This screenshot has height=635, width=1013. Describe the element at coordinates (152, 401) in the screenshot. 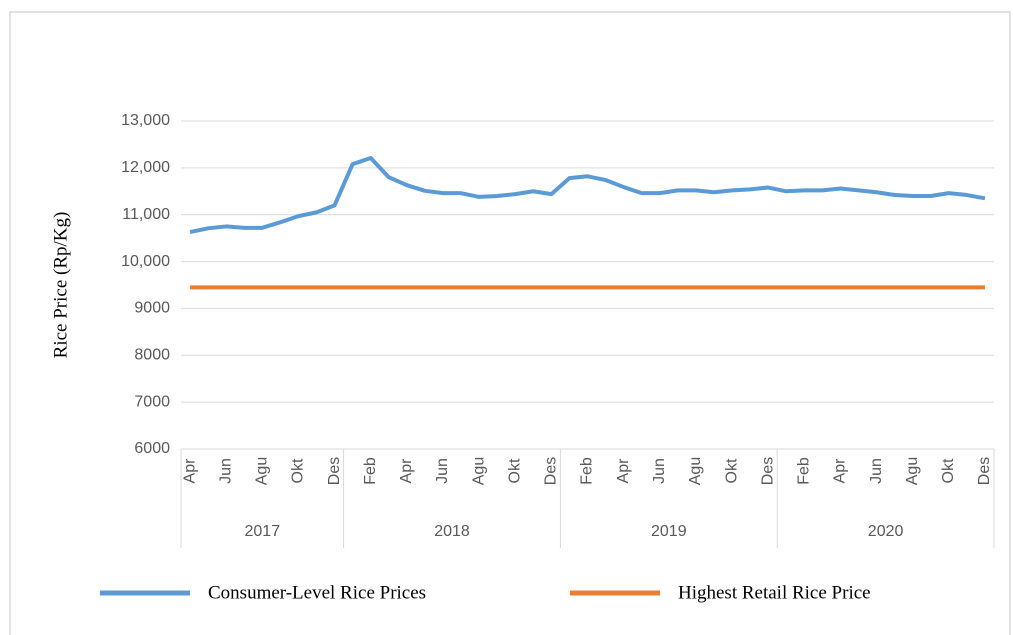

I see `y-tick-label: 7000` at that location.